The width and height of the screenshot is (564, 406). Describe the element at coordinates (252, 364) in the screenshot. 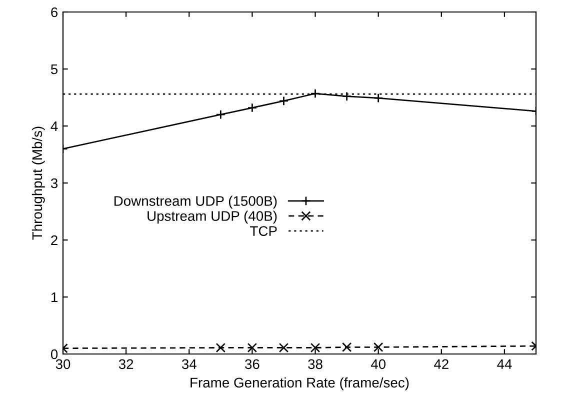

I see `x-tick-label: 36` at that location.